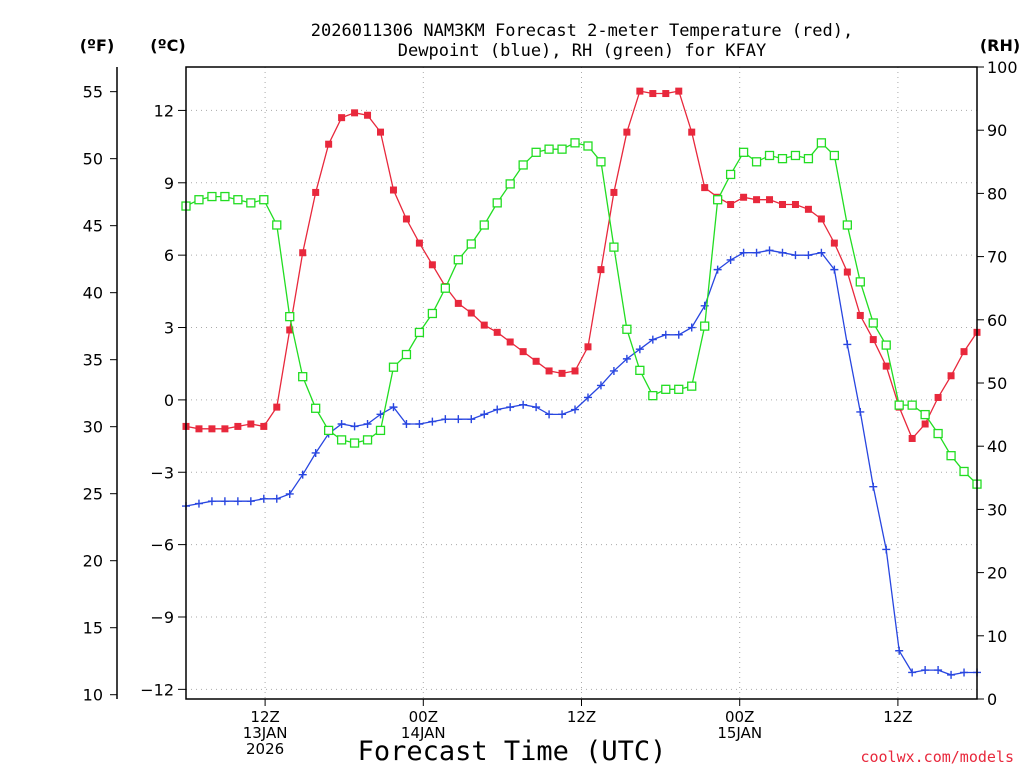 Image resolution: width=1024 pixels, height=768 pixels. I want to click on rh-tick-label: 40, so click(997, 446).